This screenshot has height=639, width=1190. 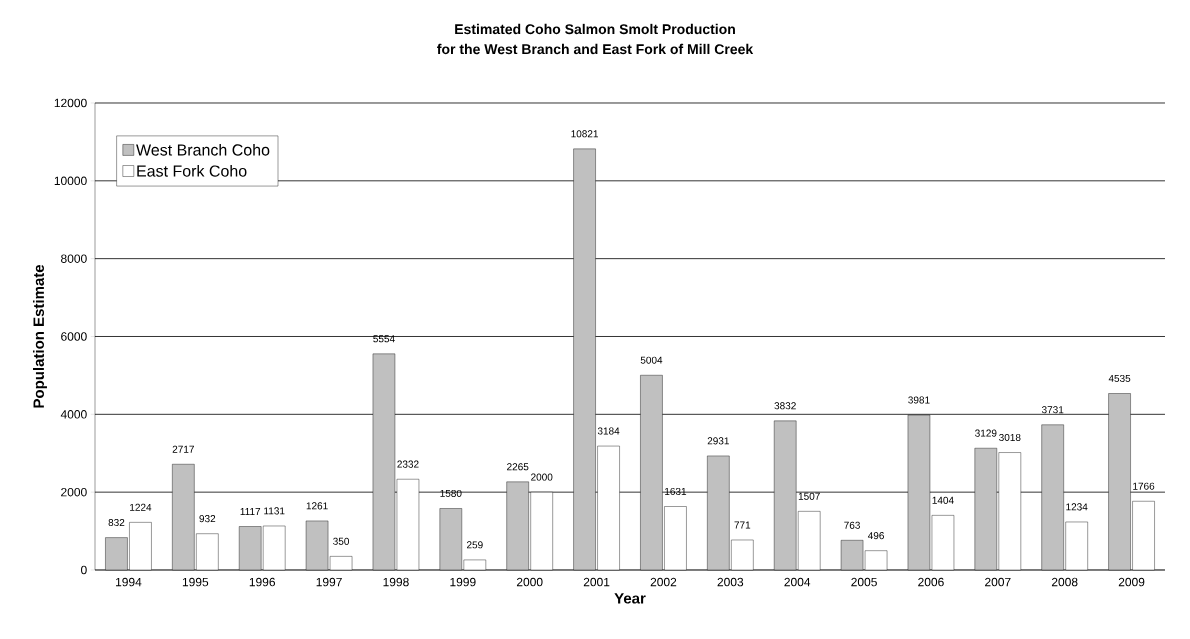 What do you see at coordinates (1052, 410) in the screenshot?
I see `data-label: 3731` at bounding box center [1052, 410].